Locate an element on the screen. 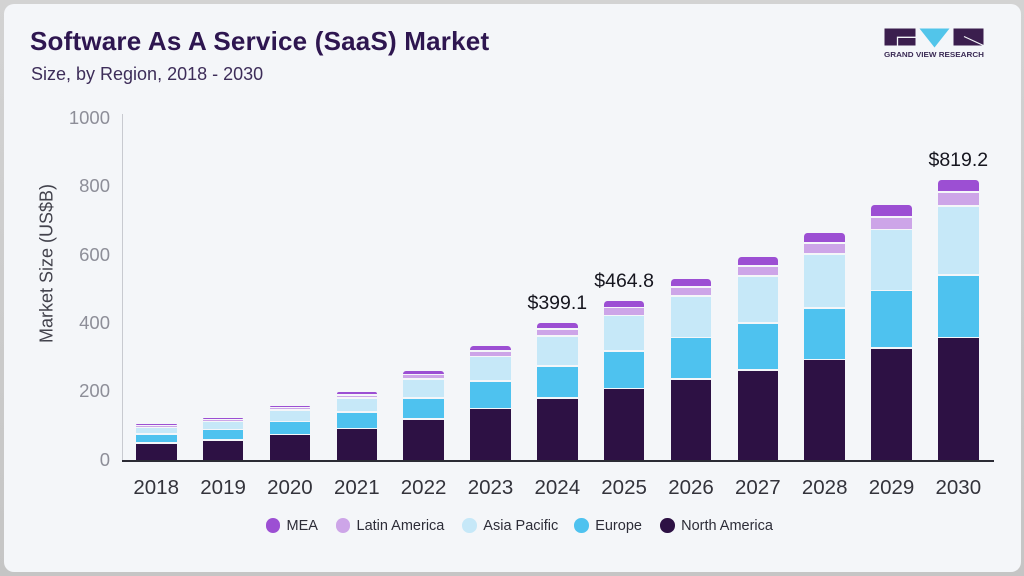  svg-text: GRAND VIEW RESEARCH is located at coordinates (934, 53).